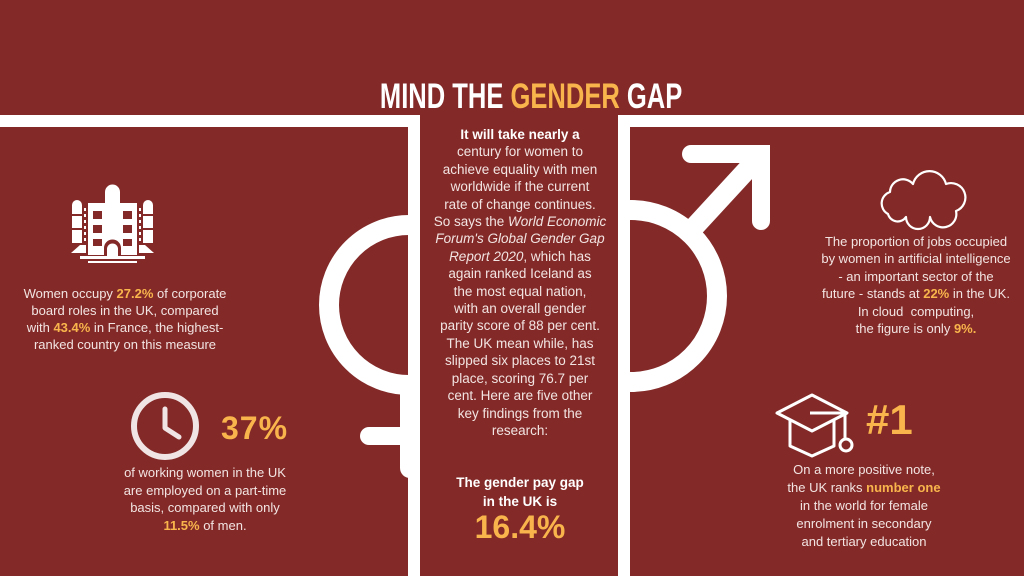  I want to click on highlight-value: 27.2%, so click(135, 293).